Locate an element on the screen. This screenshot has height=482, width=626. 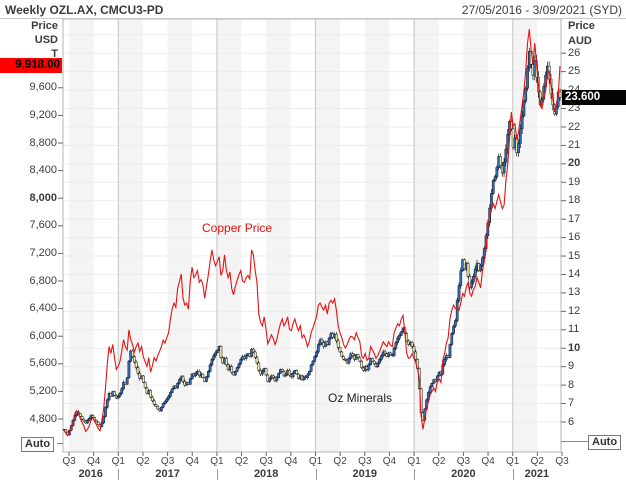
ozl-last-price-flag: 23.600 is located at coordinates (594, 97).